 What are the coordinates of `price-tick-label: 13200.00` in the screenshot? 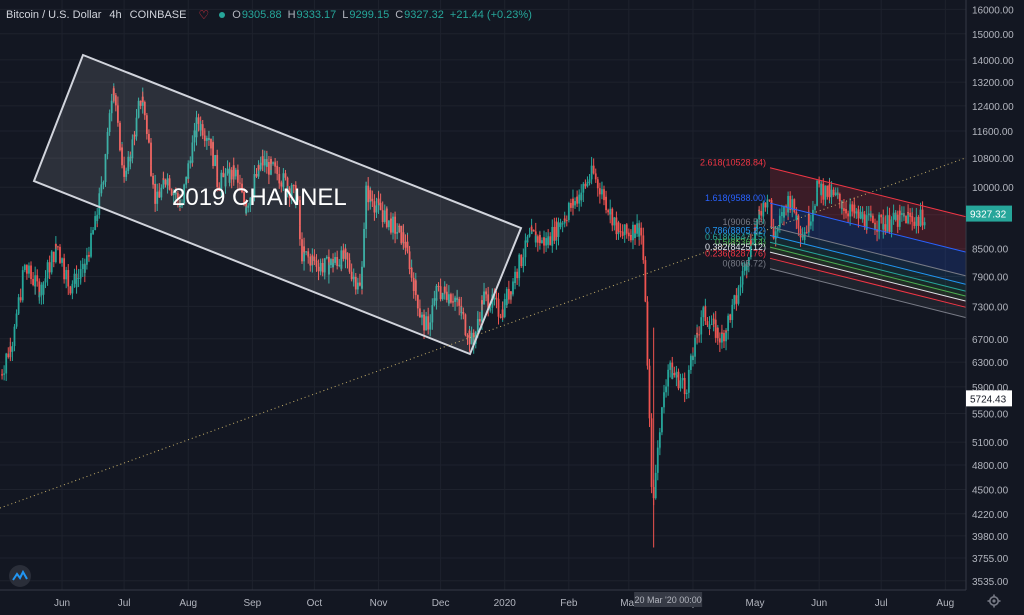 It's located at (993, 83).